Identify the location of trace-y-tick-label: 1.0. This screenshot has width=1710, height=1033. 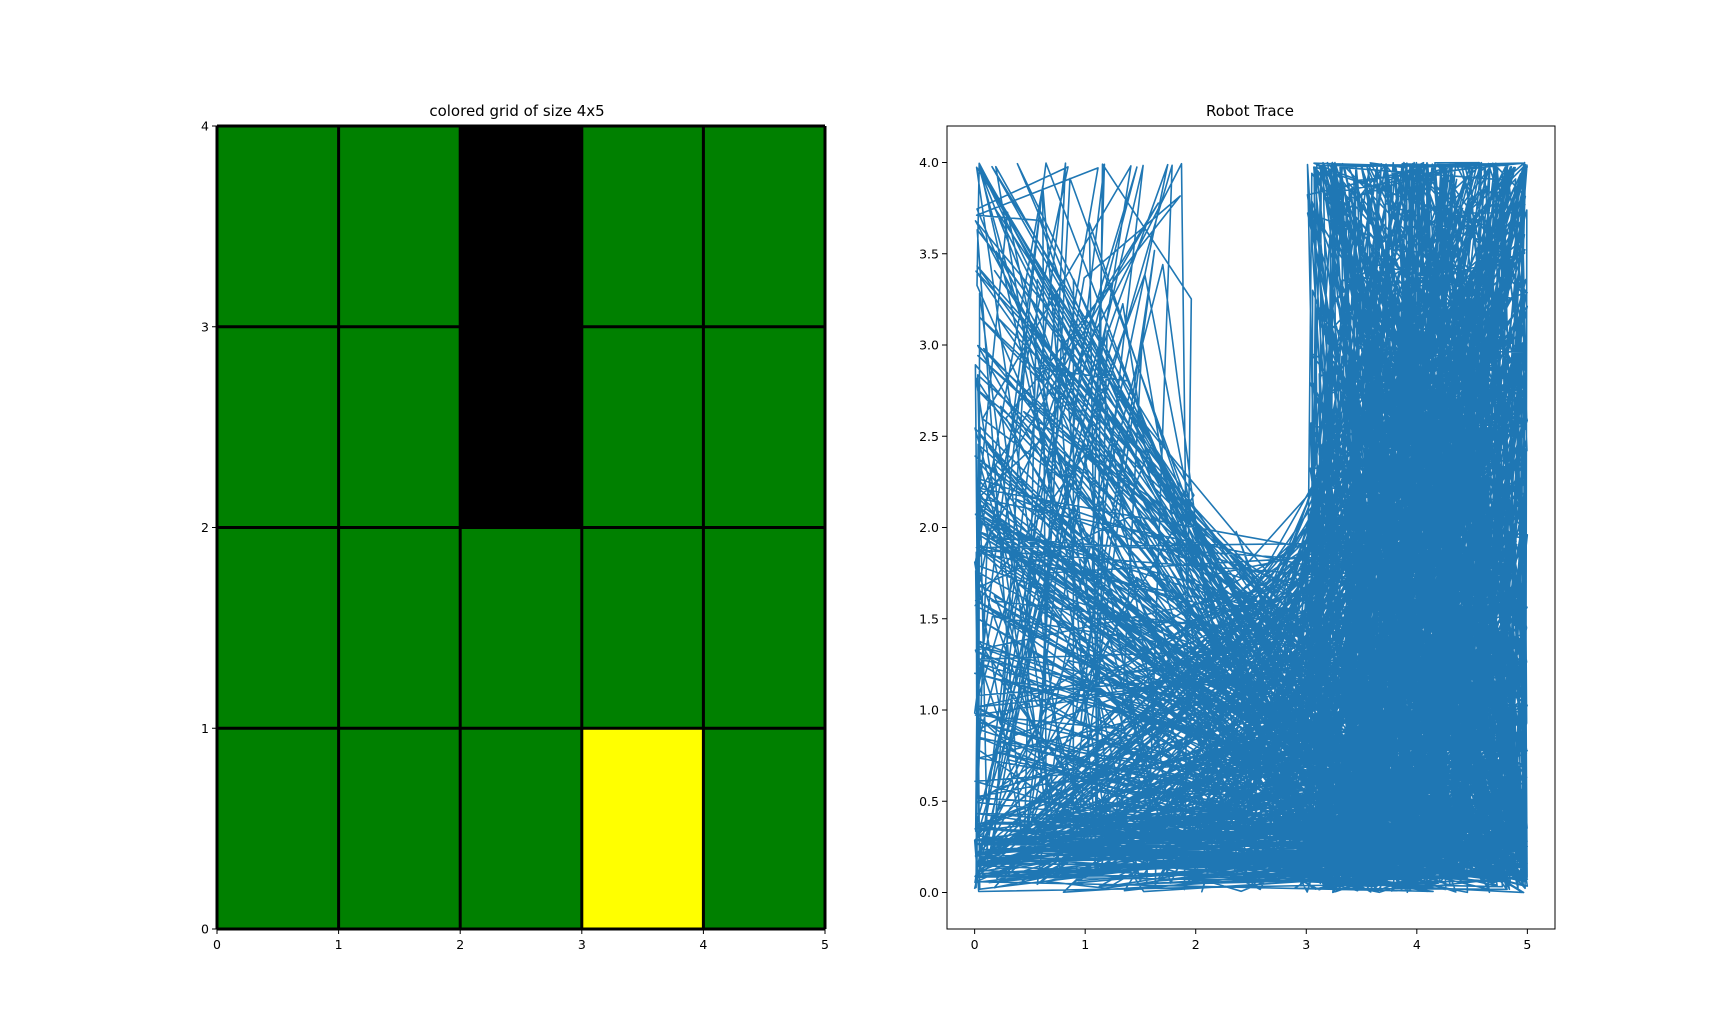
(929, 710).